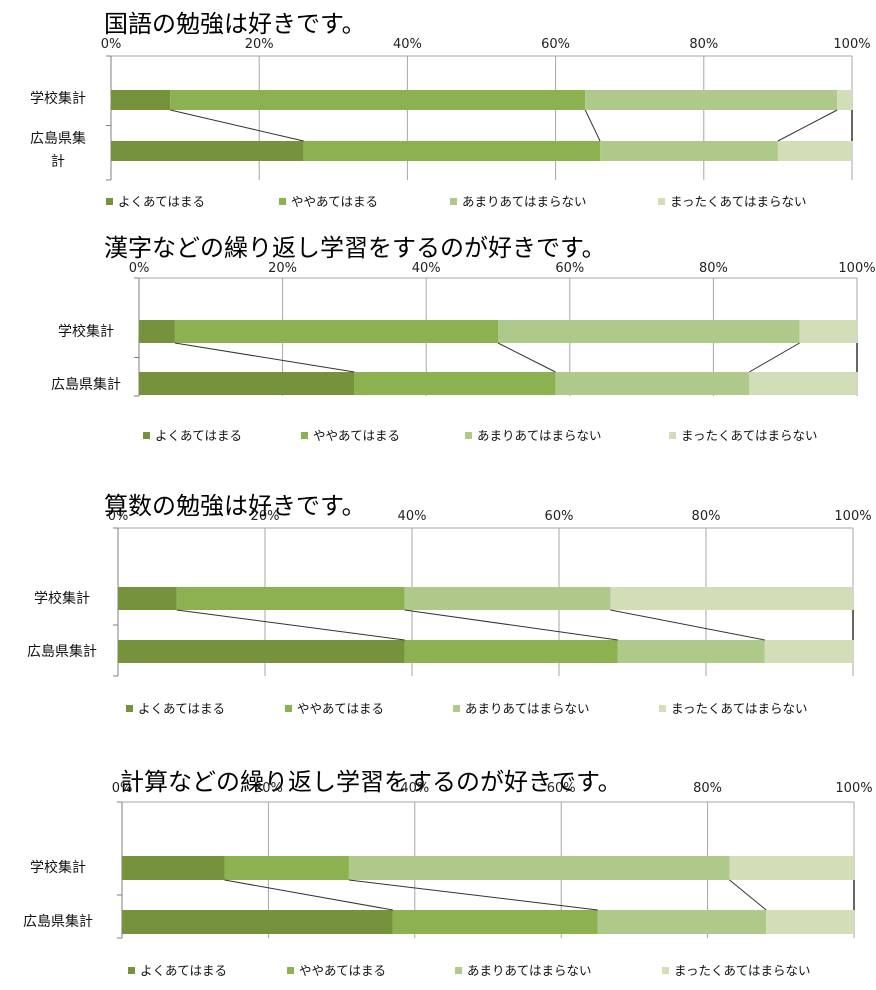 The height and width of the screenshot is (990, 876). What do you see at coordinates (58, 162) in the screenshot?
I see `category-label: 計` at bounding box center [58, 162].